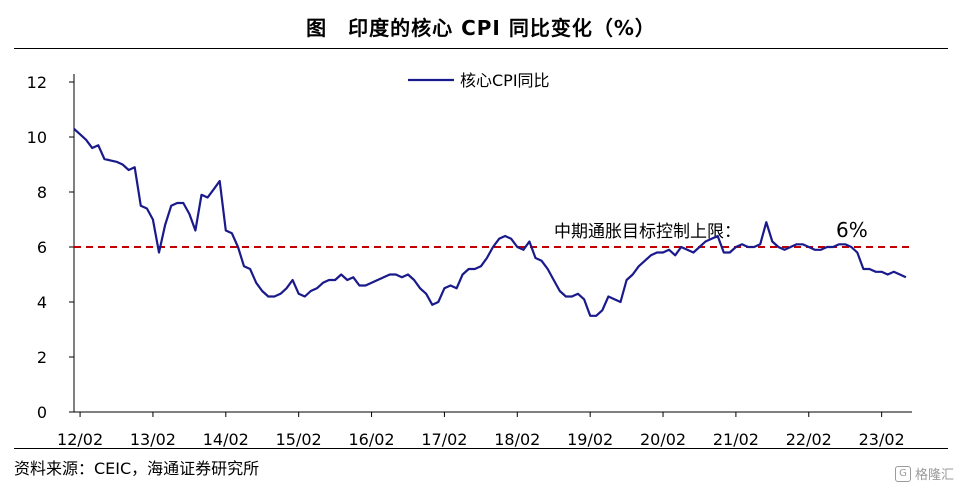 The image size is (962, 490). I want to click on x-tick-label: 17/02, so click(444, 439).